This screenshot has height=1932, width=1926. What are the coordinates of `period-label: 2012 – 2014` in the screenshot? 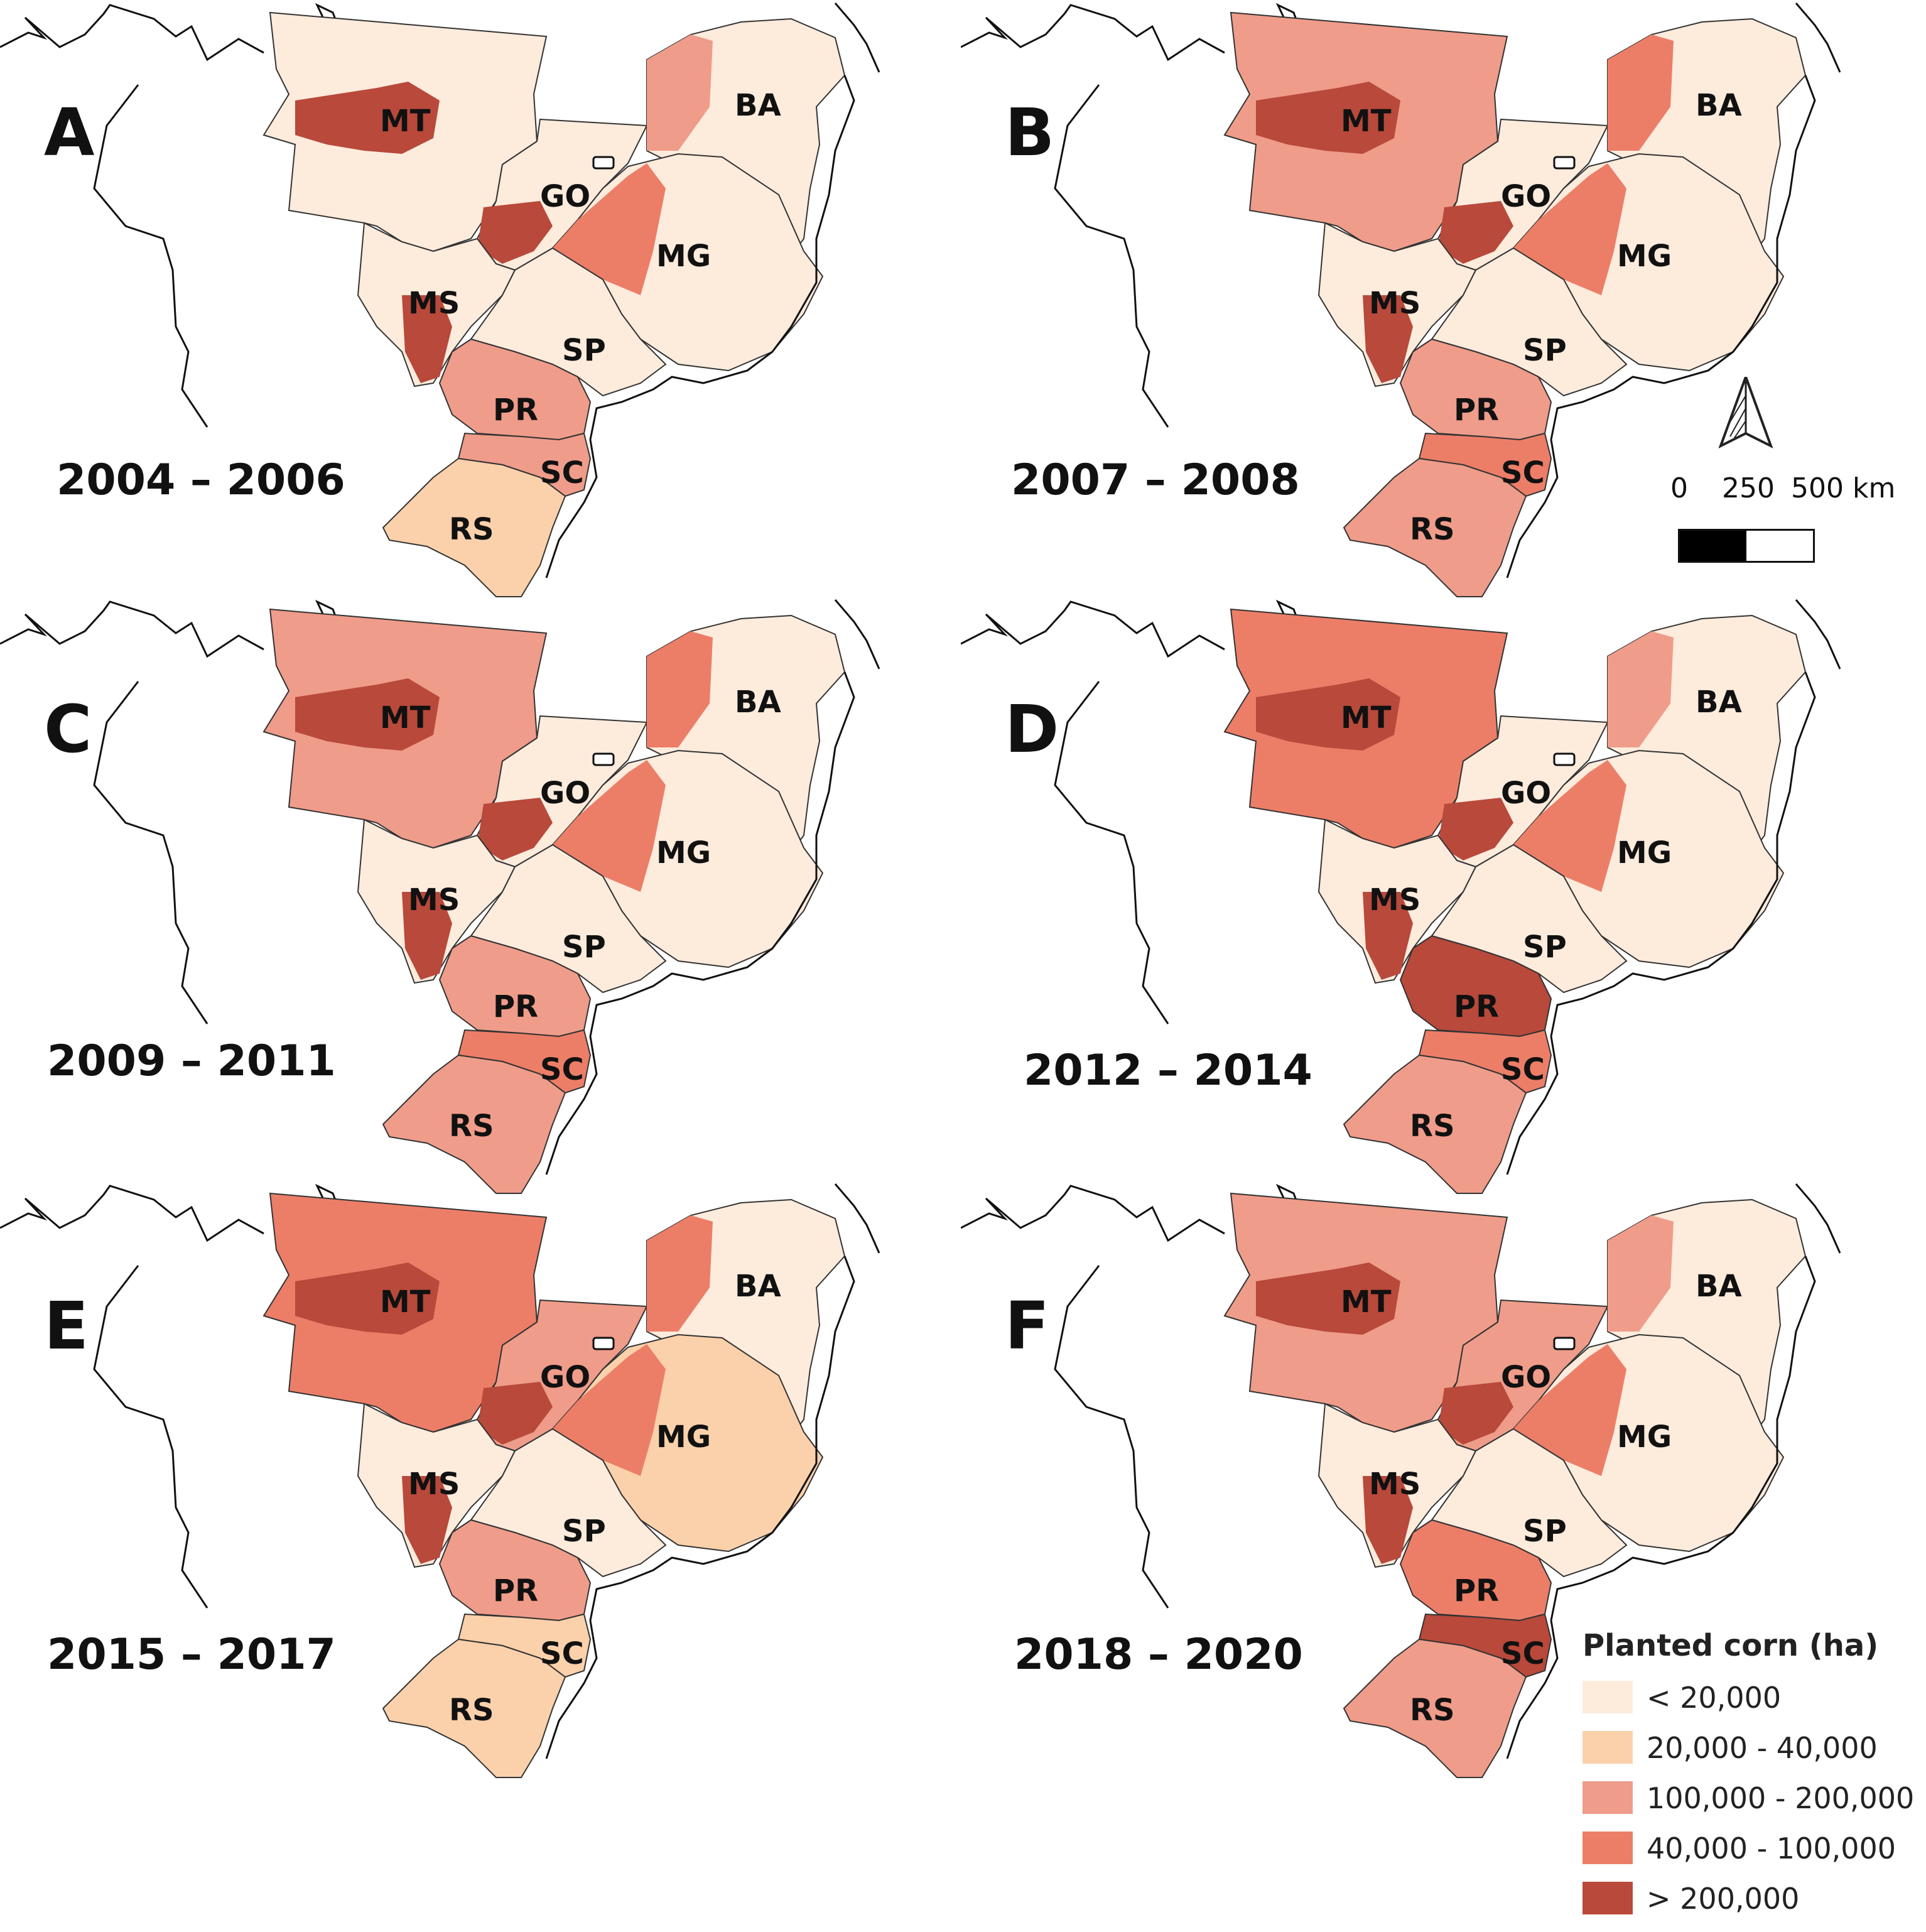 It's located at (1168, 1070).